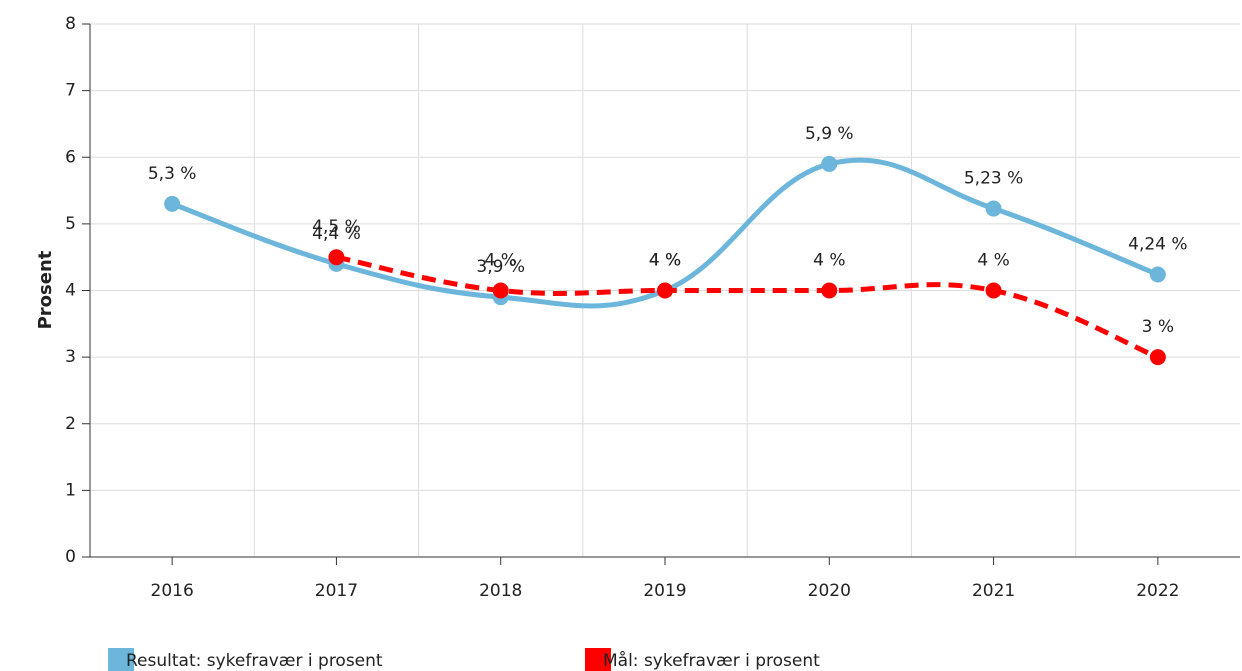 Image resolution: width=1242 pixels, height=671 pixels. What do you see at coordinates (70, 91) in the screenshot?
I see `y-tick-label: 7` at bounding box center [70, 91].